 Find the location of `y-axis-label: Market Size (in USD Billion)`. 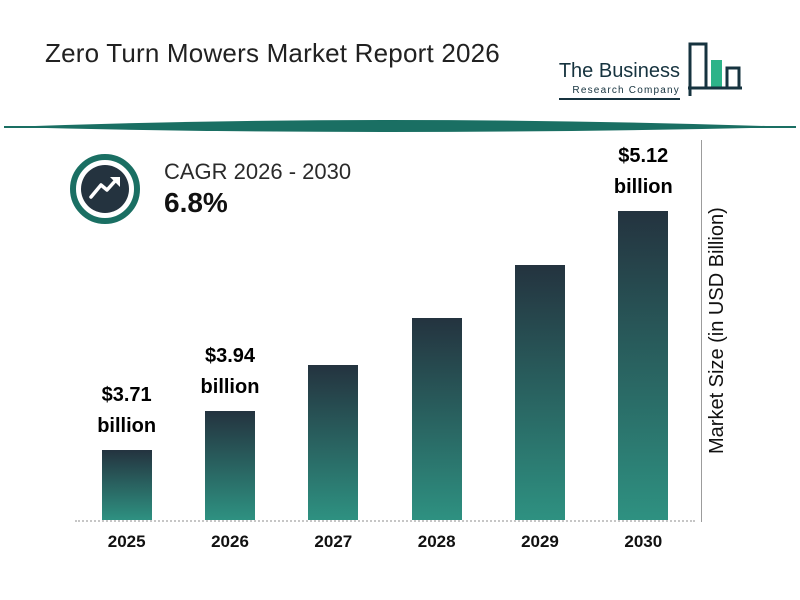

y-axis-label: Market Size (in USD Billion) is located at coordinates (717, 331).